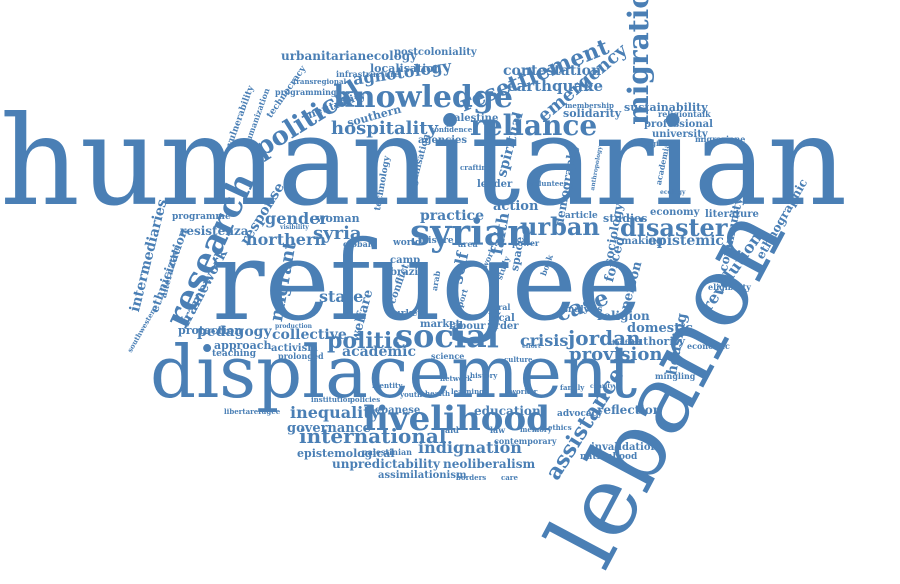 The height and width of the screenshot is (584, 900). I want to click on word-palestinian: palestinian, so click(387, 452).